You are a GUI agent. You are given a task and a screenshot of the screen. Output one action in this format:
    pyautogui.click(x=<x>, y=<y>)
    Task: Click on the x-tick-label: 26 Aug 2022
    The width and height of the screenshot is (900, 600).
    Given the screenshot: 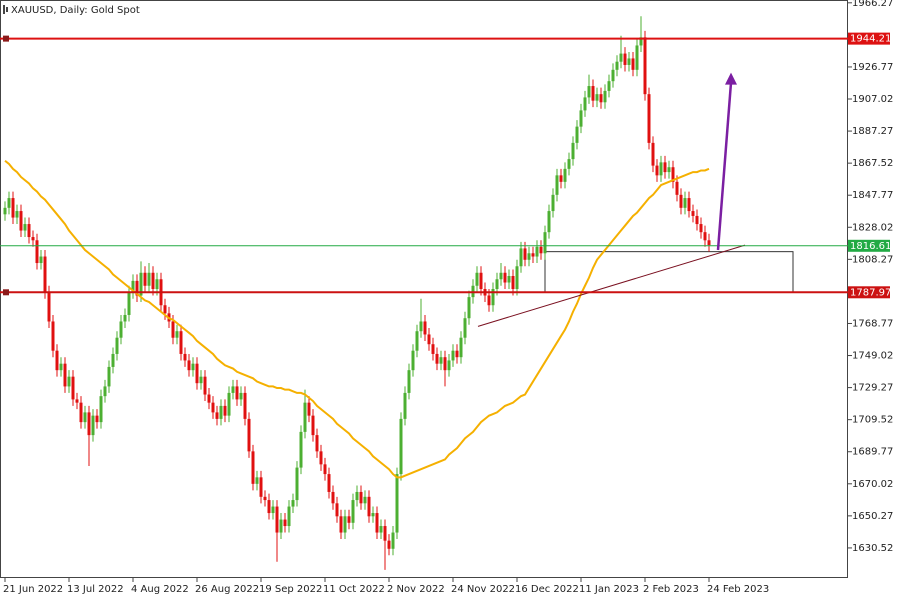 What is the action you would take?
    pyautogui.click(x=227, y=589)
    